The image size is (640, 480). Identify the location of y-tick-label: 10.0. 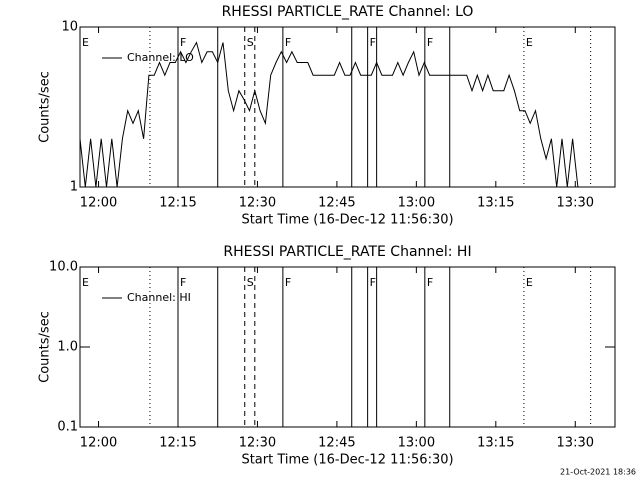
(63, 267).